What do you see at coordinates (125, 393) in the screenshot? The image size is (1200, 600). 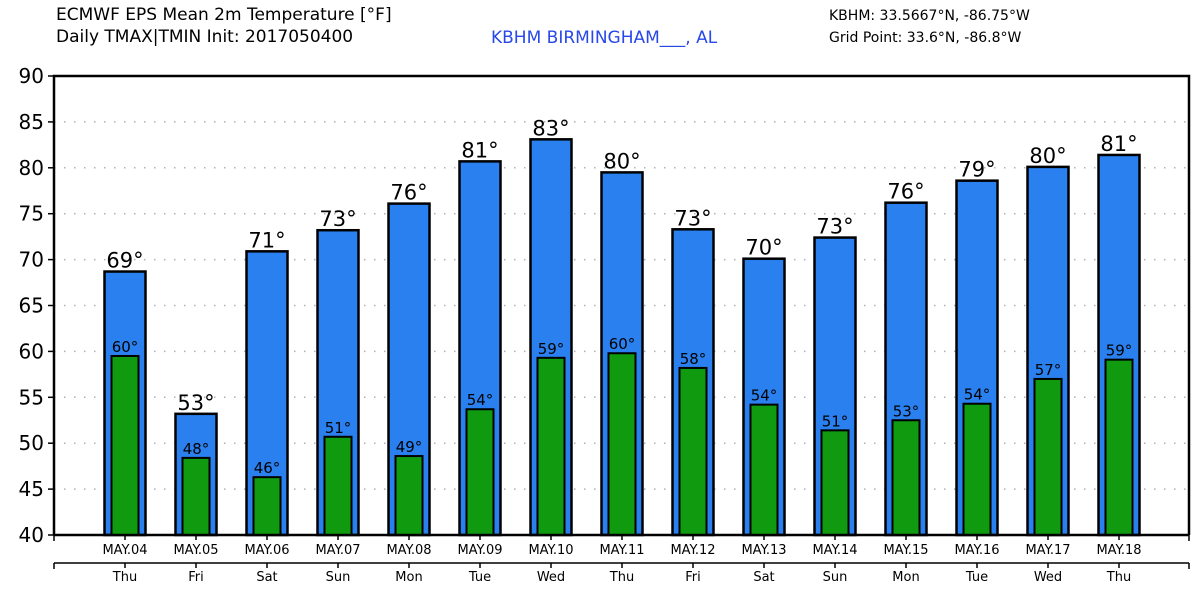 I see `day-bar-group: 69° 60°` at bounding box center [125, 393].